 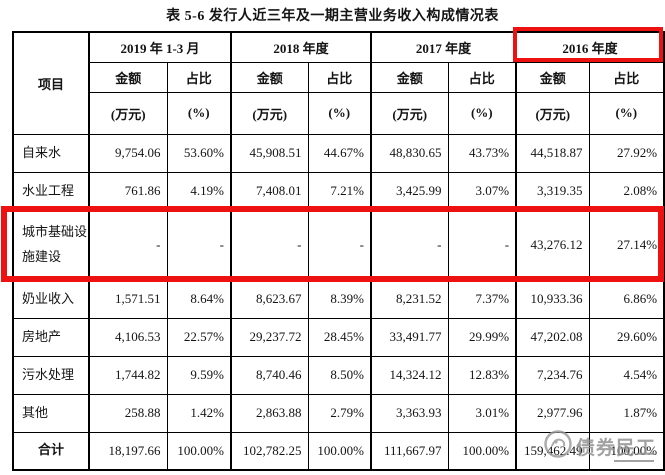 I want to click on amount-cell: 258.88, so click(x=128, y=413).